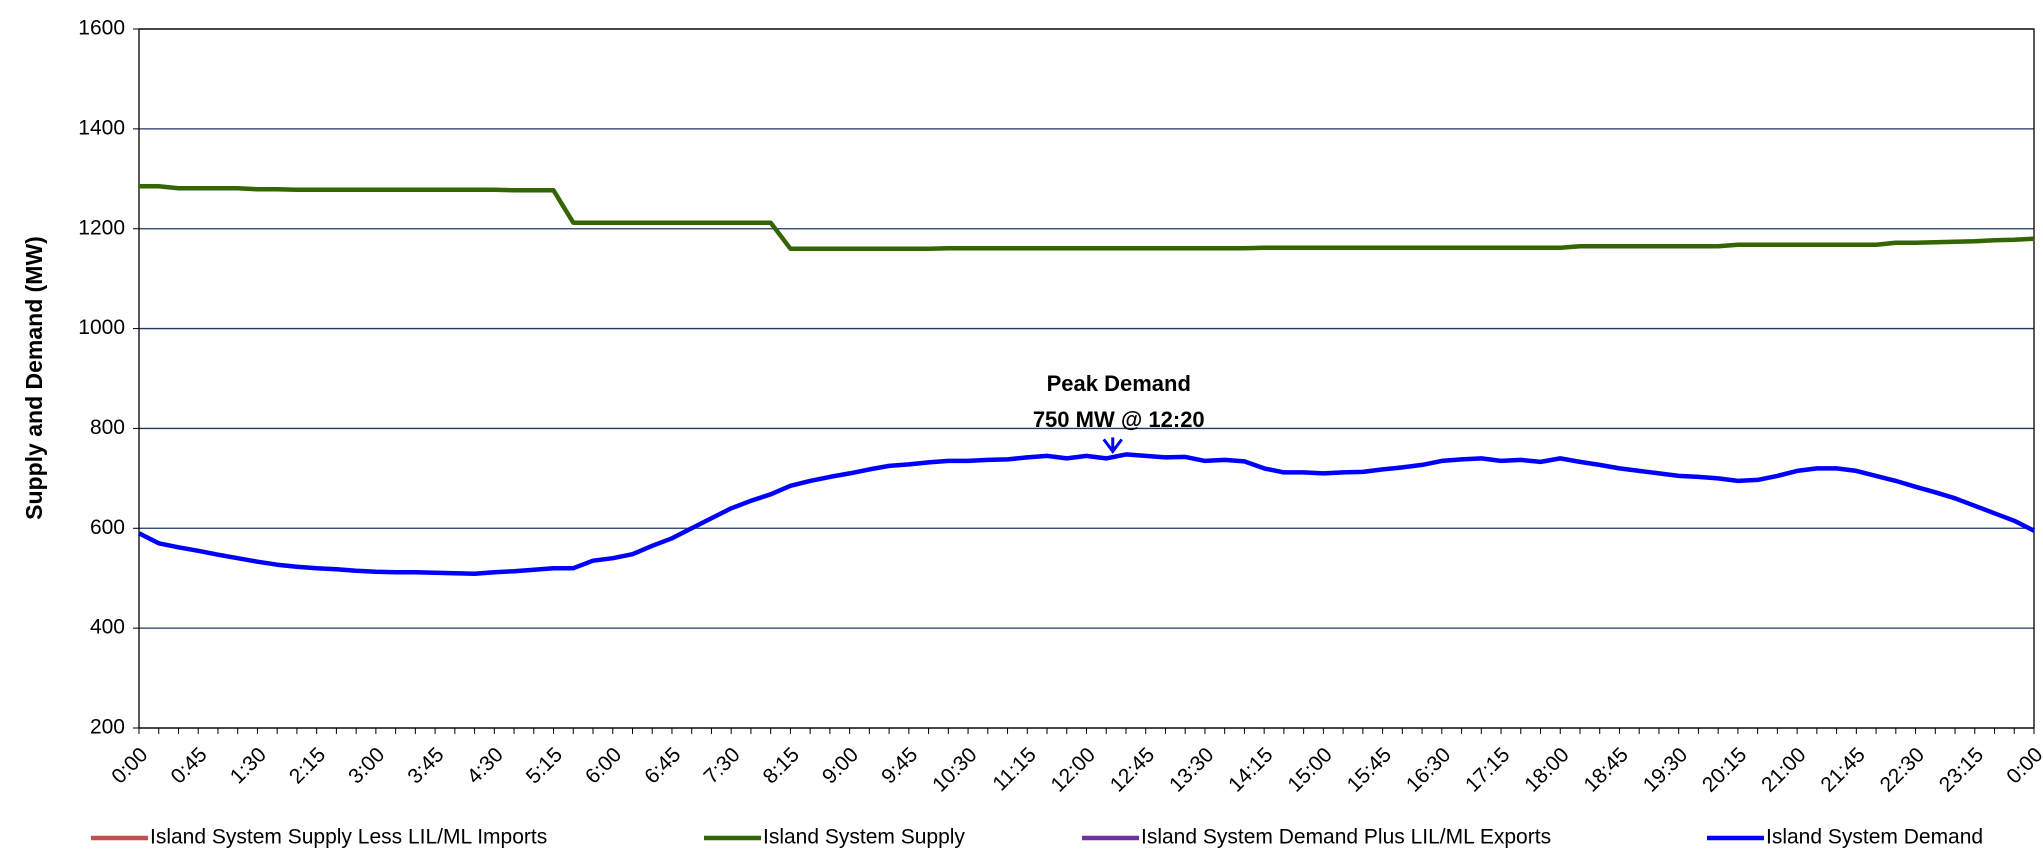 The width and height of the screenshot is (2043, 853). Describe the element at coordinates (1724, 769) in the screenshot. I see `x-tick-label: 20:15` at that location.